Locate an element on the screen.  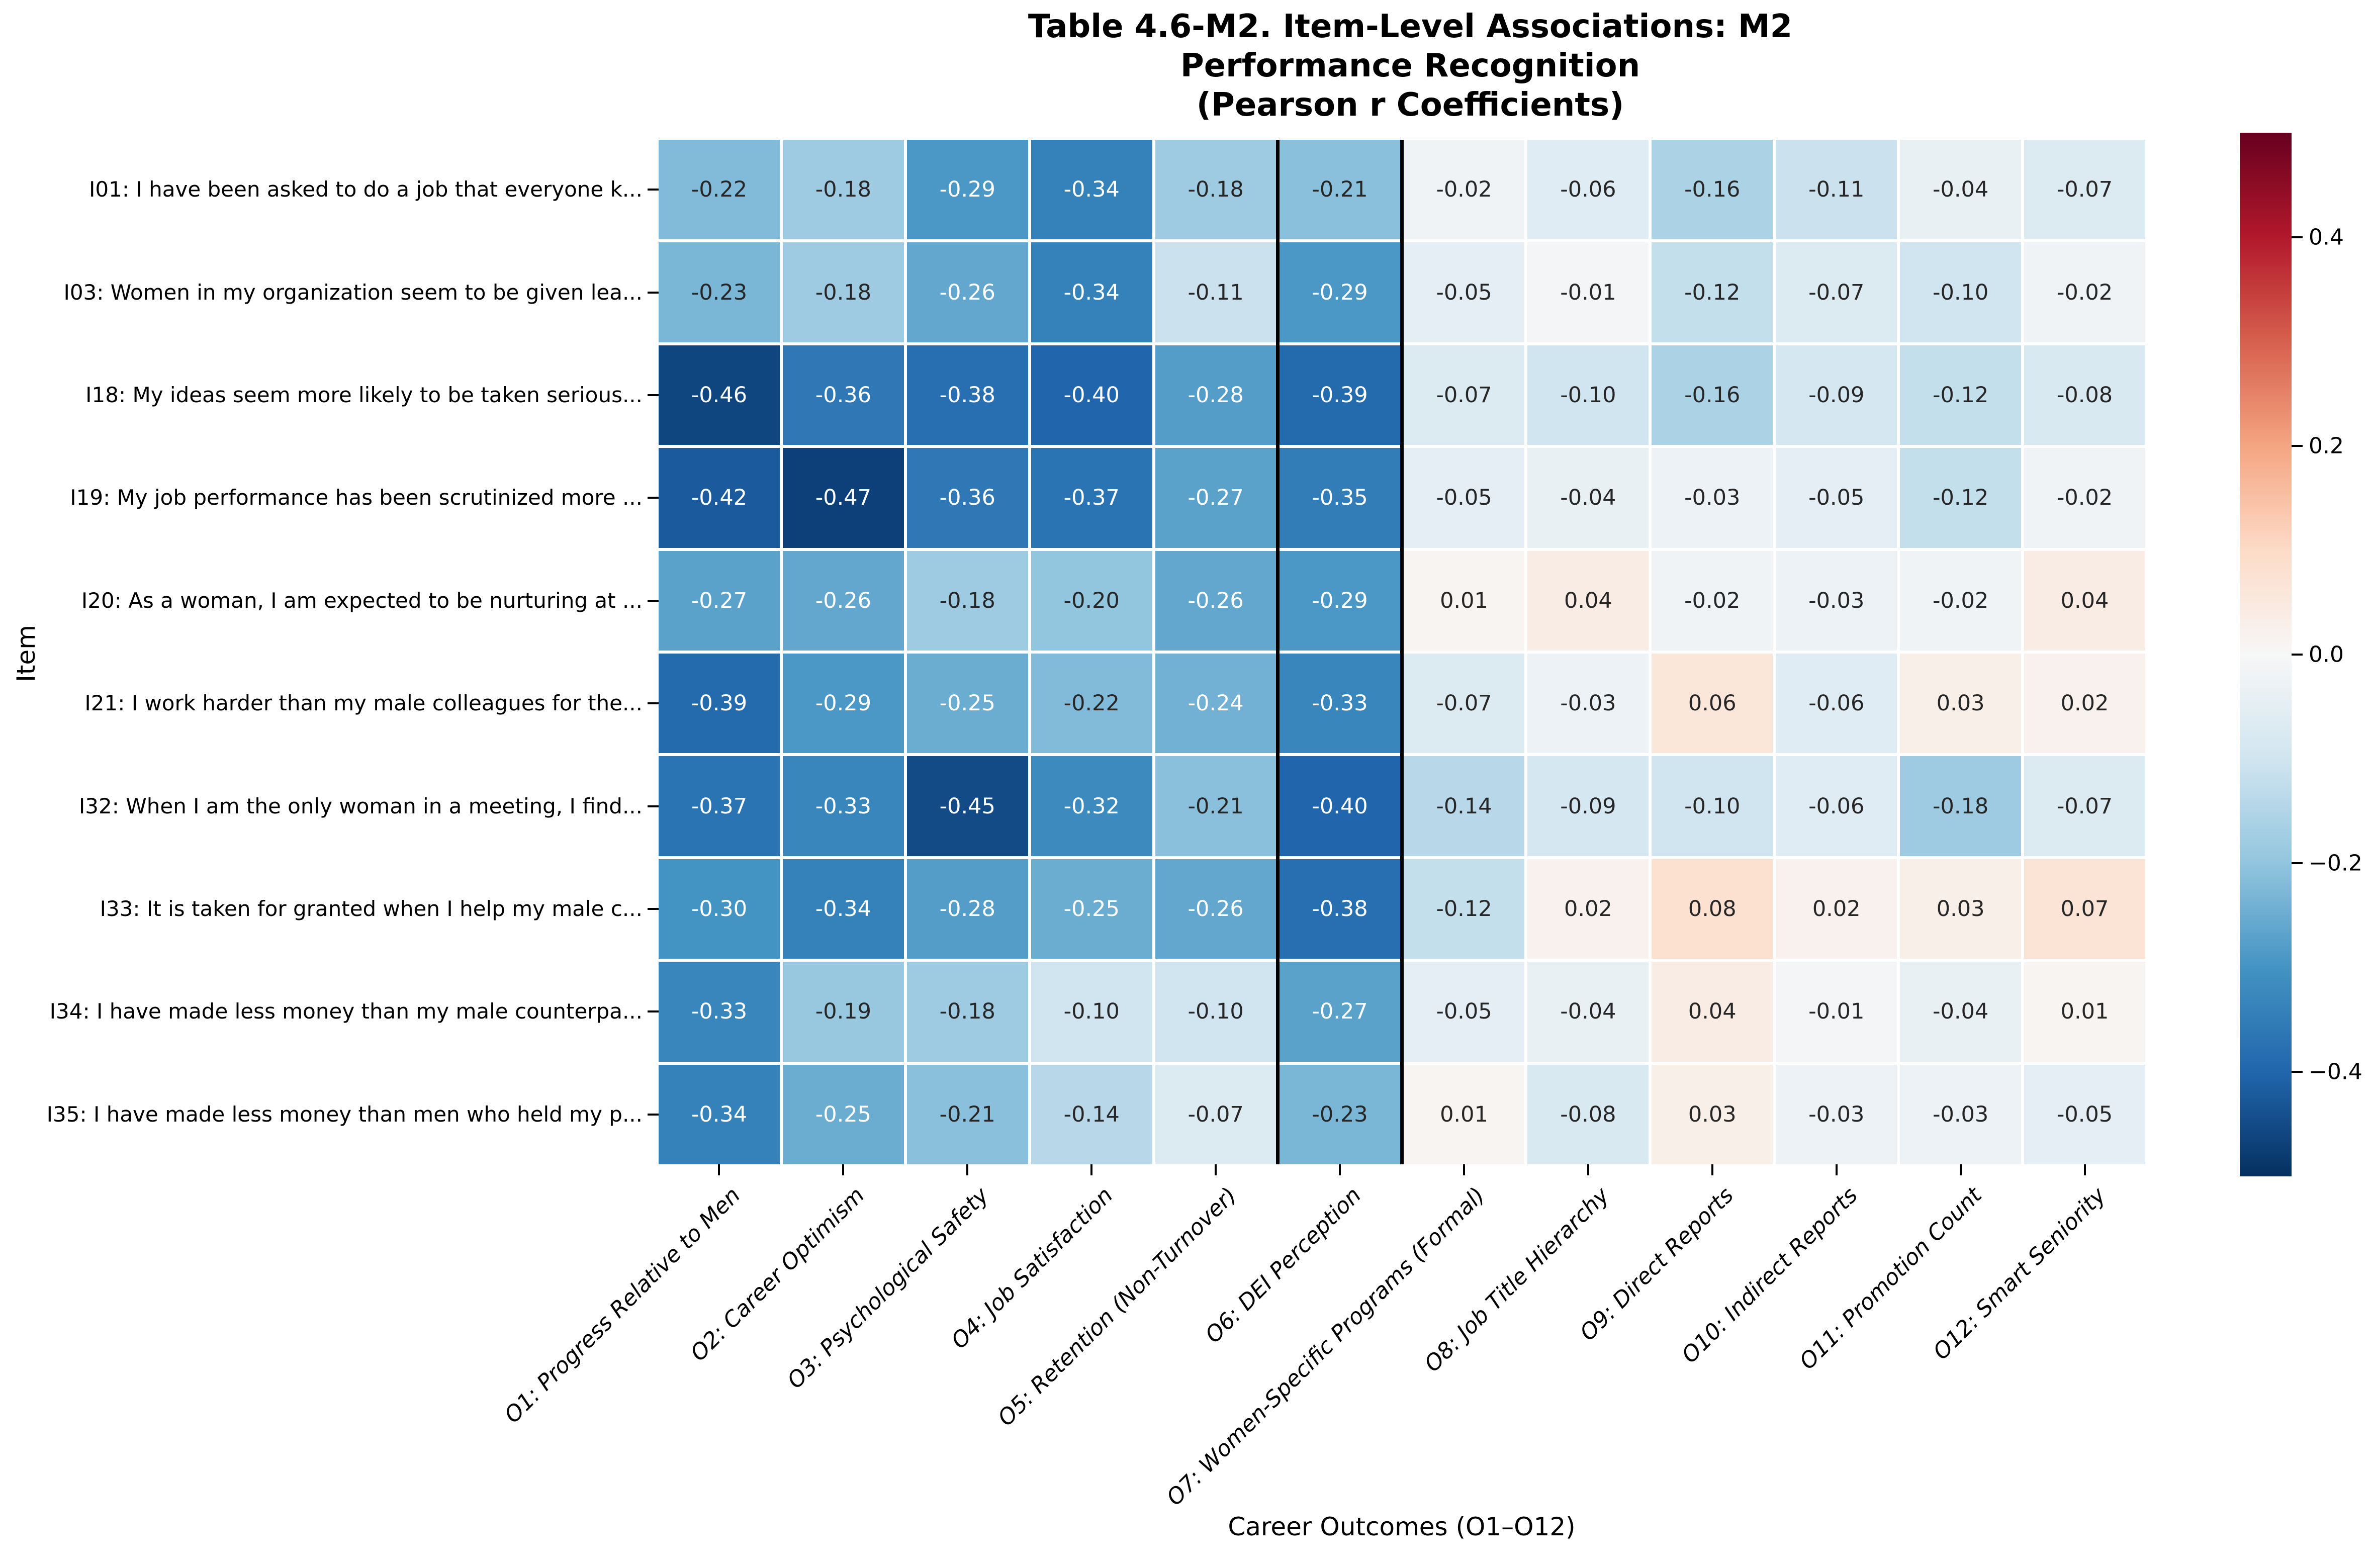
heatmap-cell: -0.35 is located at coordinates (1340, 498).